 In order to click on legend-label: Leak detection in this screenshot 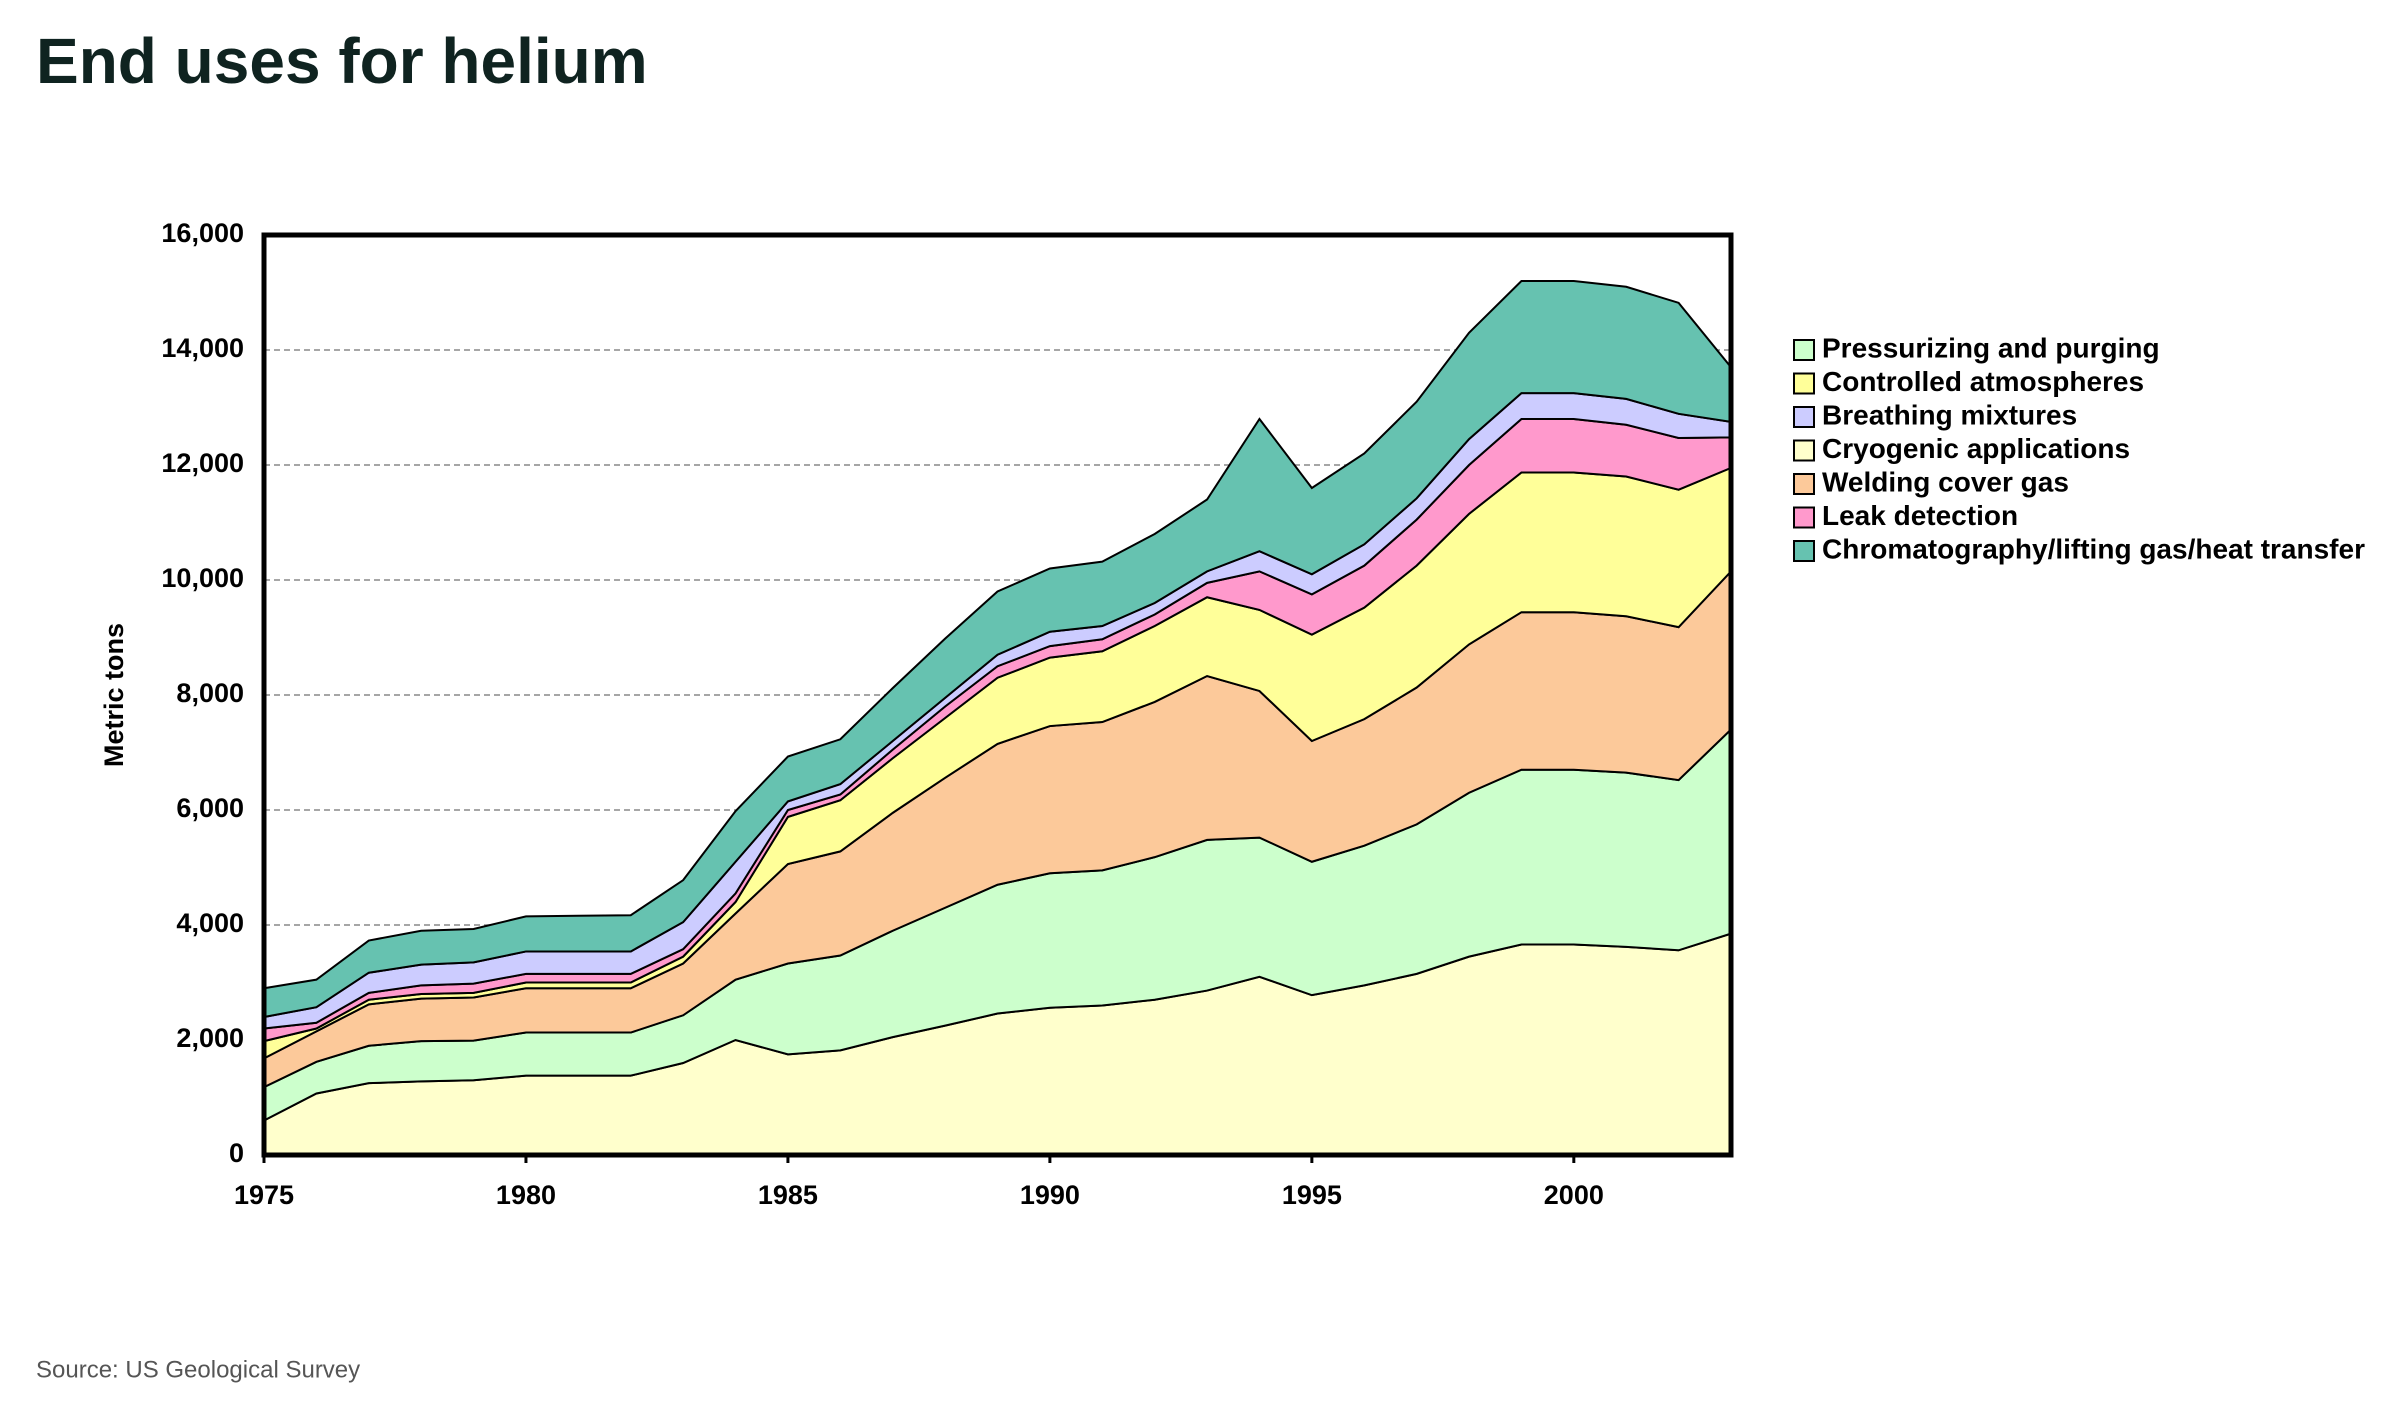, I will do `click(1920, 515)`.